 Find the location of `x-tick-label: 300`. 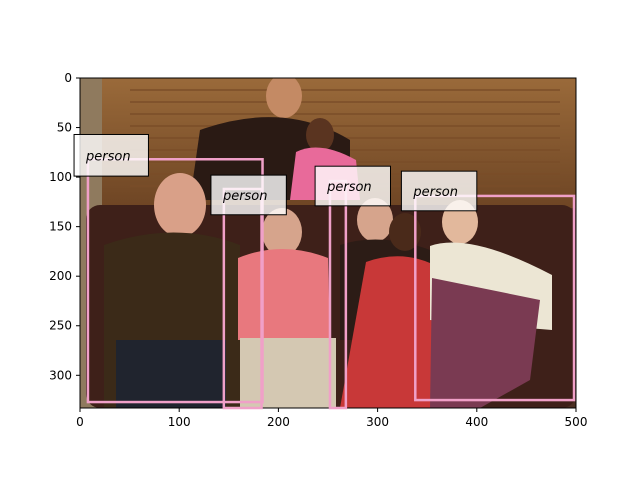

x-tick-label: 300 is located at coordinates (377, 422).